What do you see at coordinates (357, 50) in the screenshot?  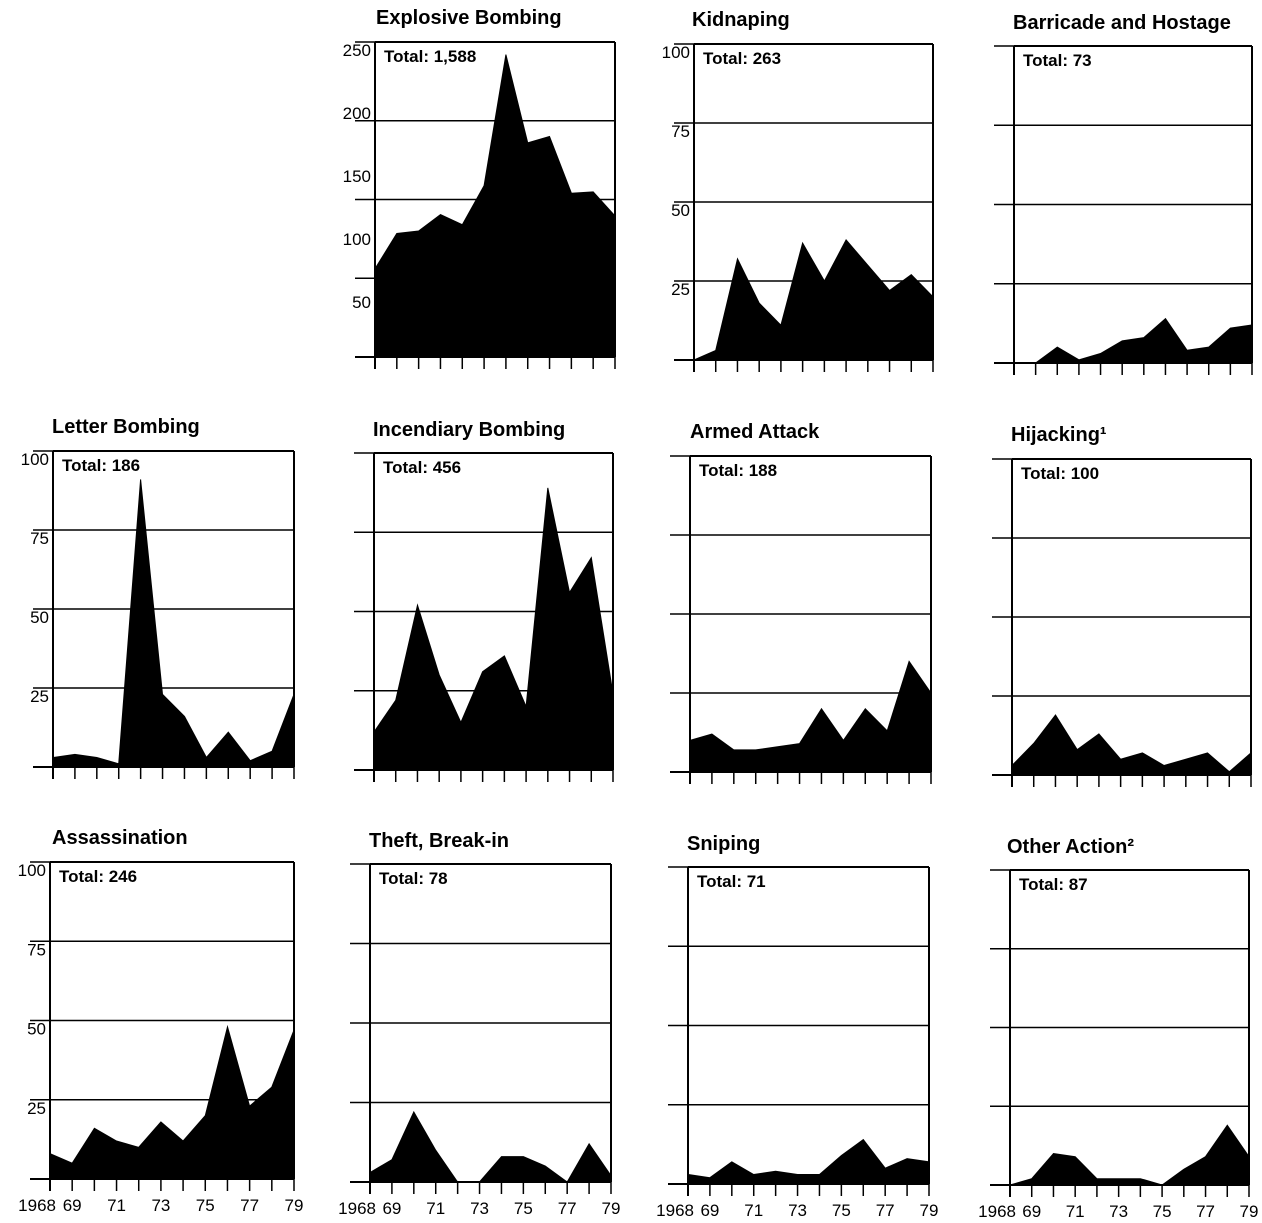 I see `y-tick-label: 250` at bounding box center [357, 50].